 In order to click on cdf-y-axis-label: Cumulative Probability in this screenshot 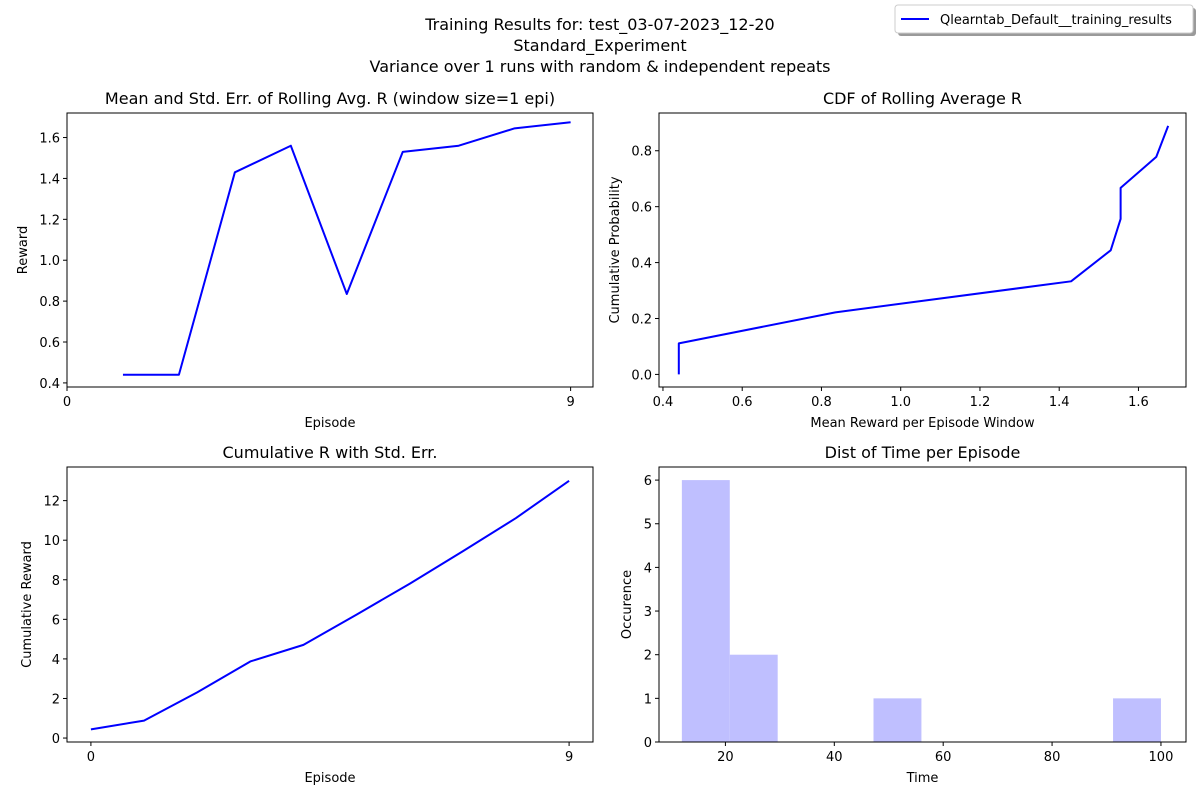, I will do `click(615, 249)`.